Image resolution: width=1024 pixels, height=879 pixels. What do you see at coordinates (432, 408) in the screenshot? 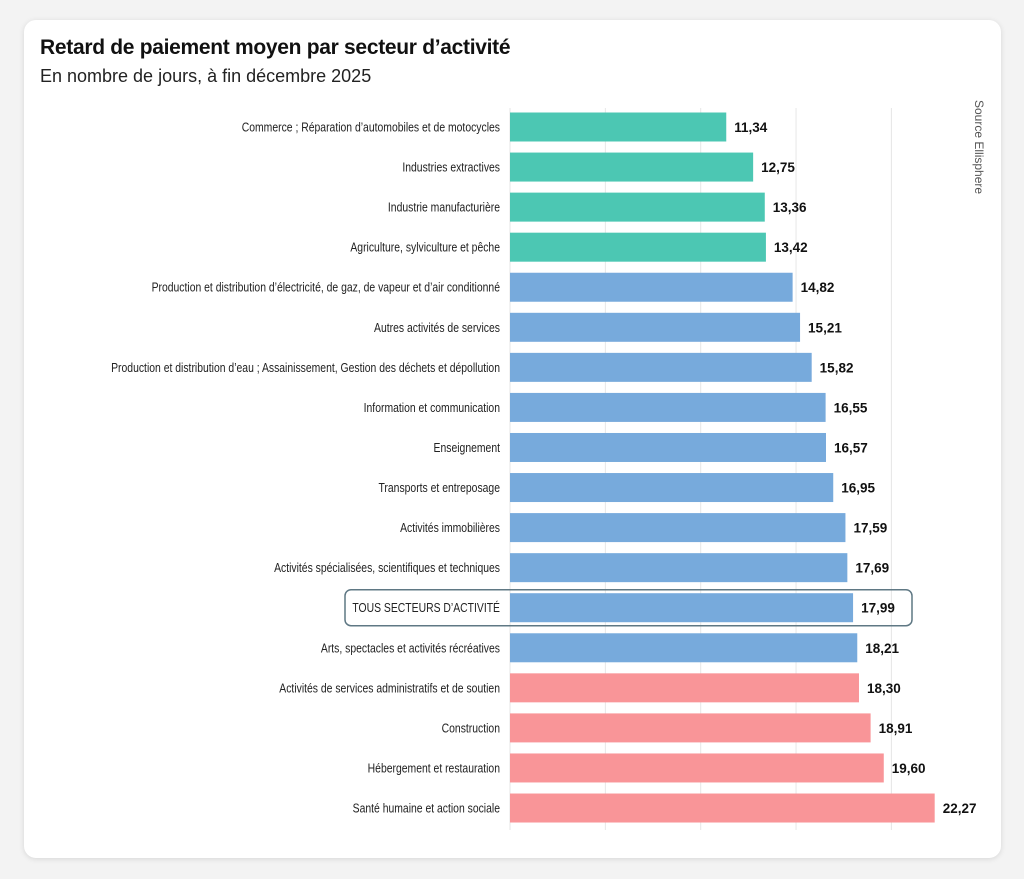
I see `category-label: Information et communication` at bounding box center [432, 408].